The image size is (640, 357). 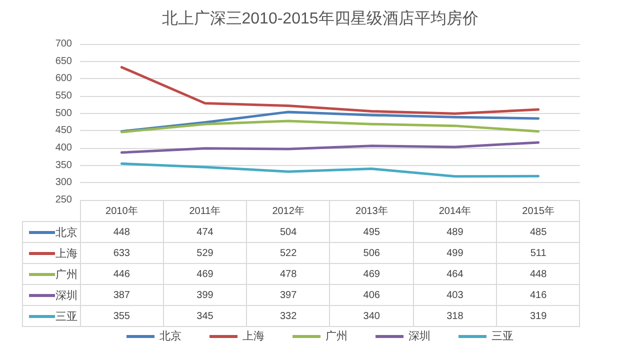 What do you see at coordinates (63, 148) in the screenshot?
I see `y-tick-label: 400` at bounding box center [63, 148].